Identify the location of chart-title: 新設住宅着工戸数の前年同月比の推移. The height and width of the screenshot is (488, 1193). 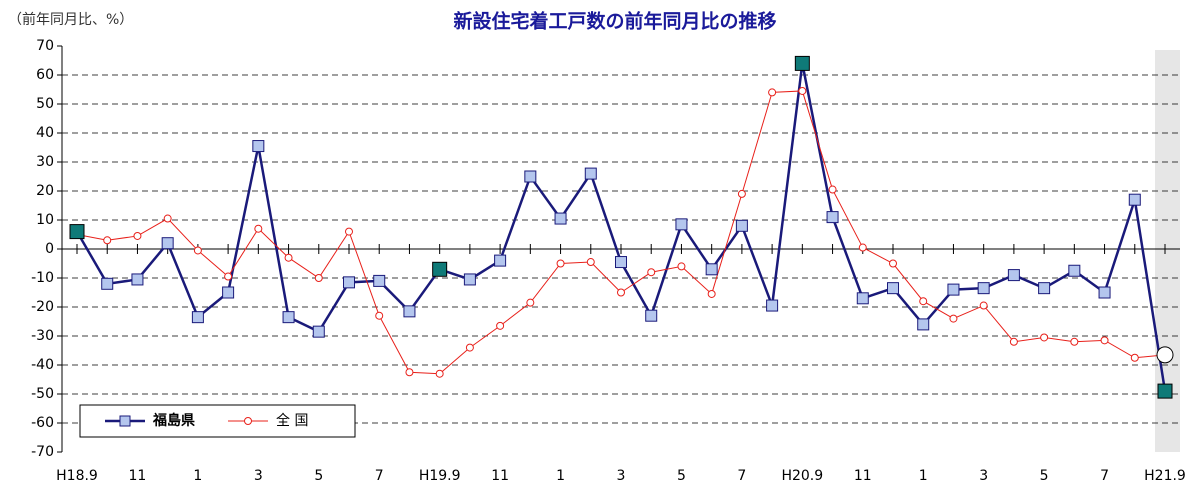
(614, 21).